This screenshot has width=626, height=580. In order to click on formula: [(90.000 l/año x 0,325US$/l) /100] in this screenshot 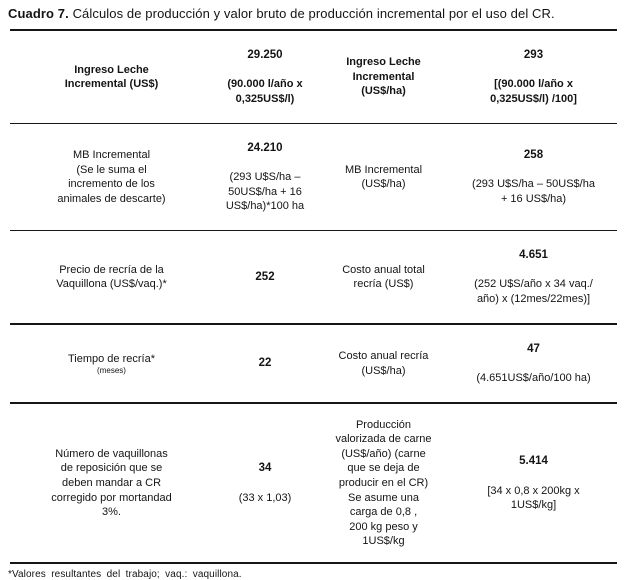, I will do `click(533, 91)`.